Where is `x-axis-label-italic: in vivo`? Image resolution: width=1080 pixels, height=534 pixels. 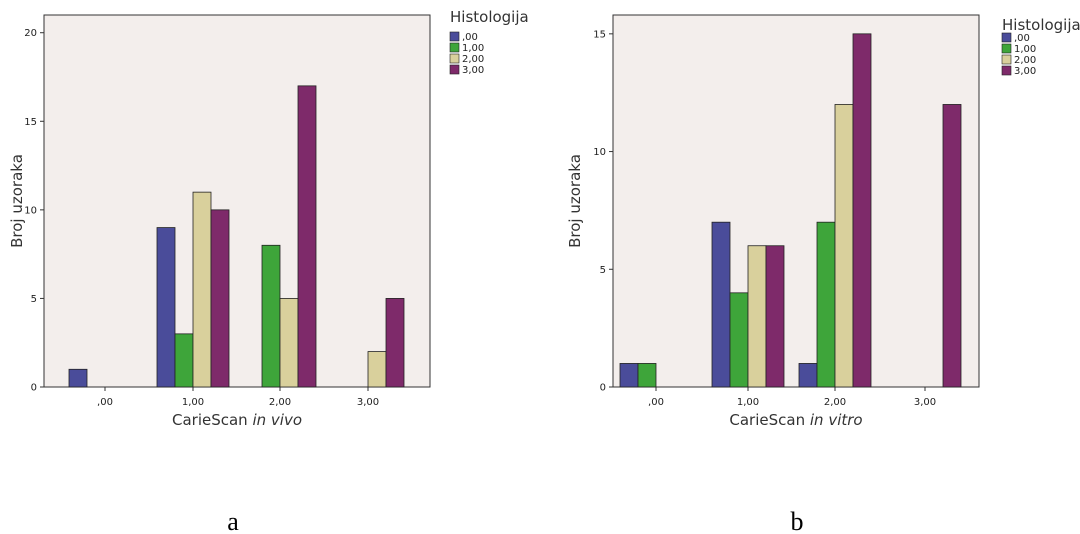
x-axis-label-italic: in vivo is located at coordinates (277, 420).